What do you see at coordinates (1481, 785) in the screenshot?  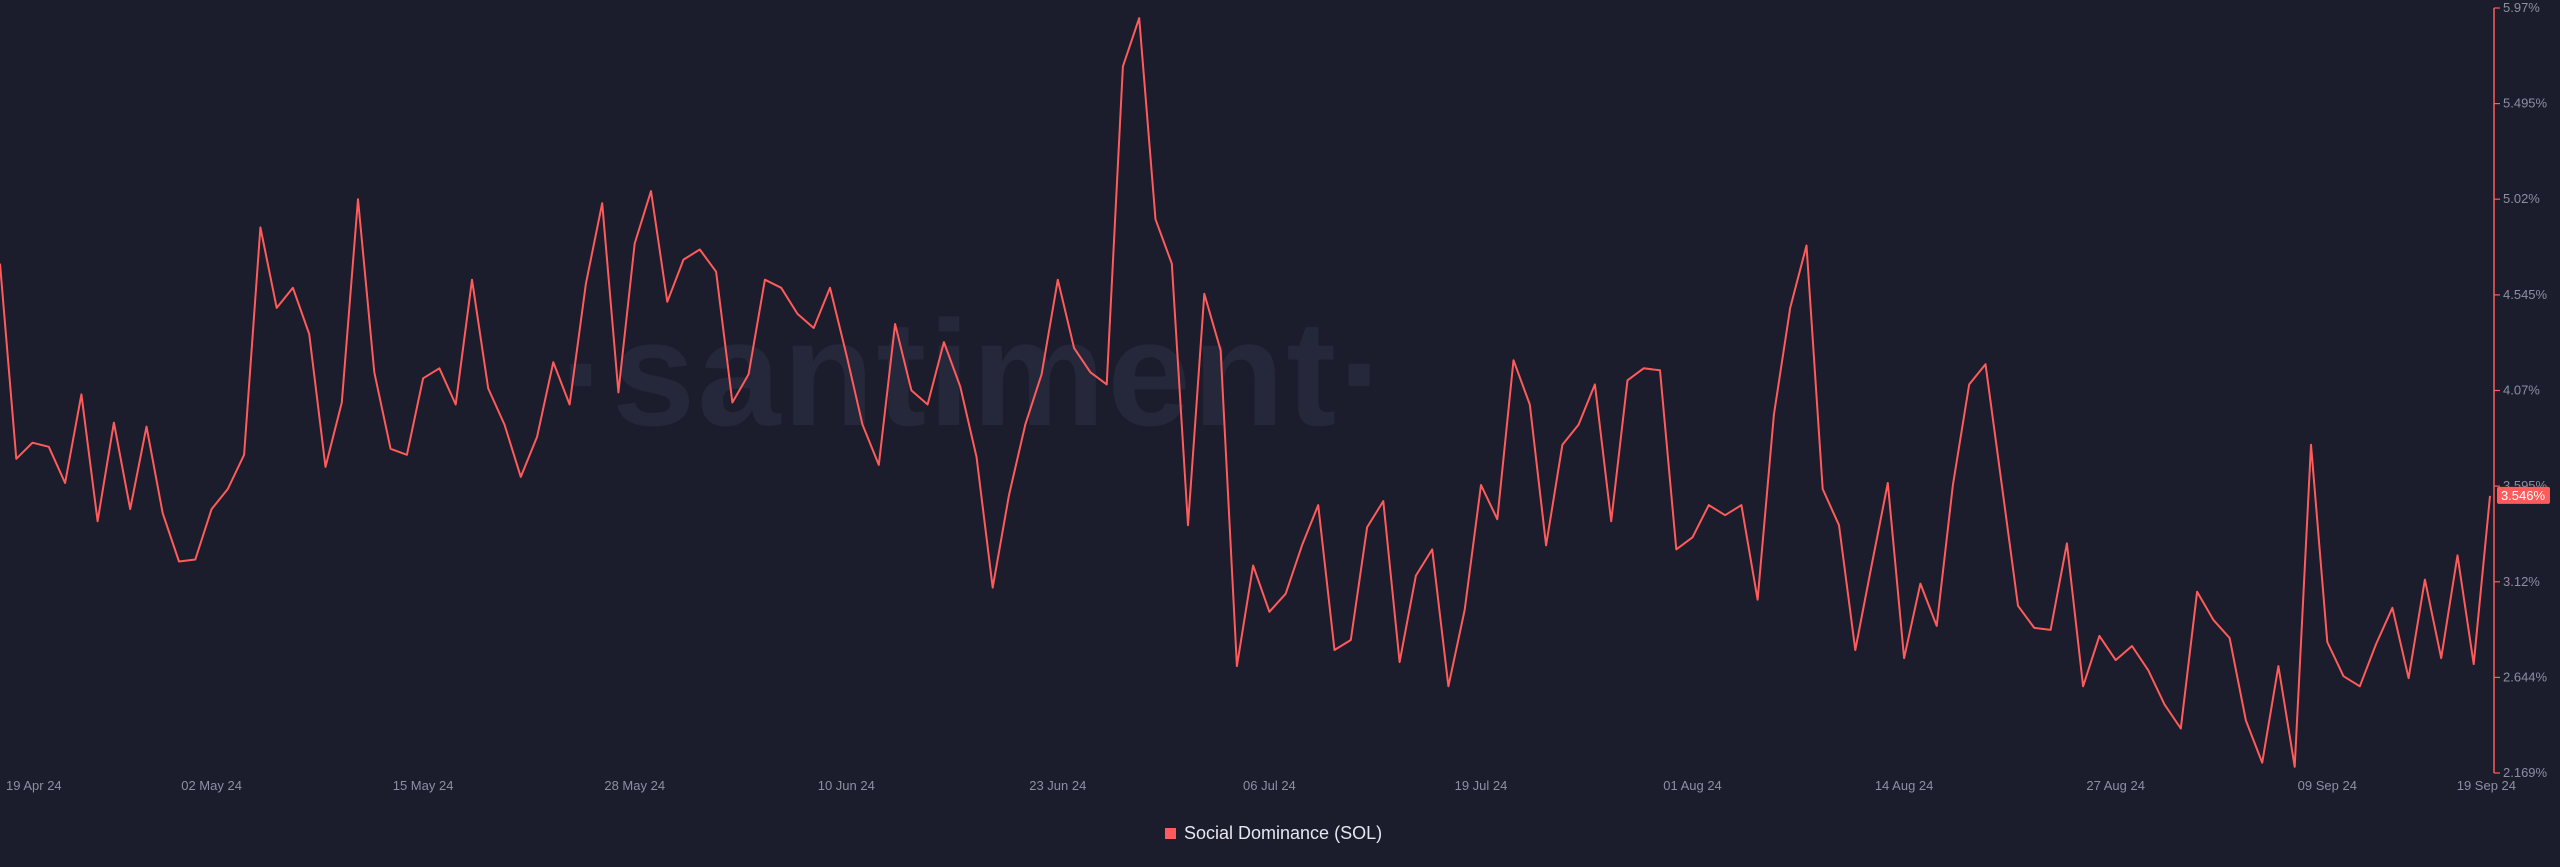 I see `x-tick-label: 19 Jul 24` at bounding box center [1481, 785].